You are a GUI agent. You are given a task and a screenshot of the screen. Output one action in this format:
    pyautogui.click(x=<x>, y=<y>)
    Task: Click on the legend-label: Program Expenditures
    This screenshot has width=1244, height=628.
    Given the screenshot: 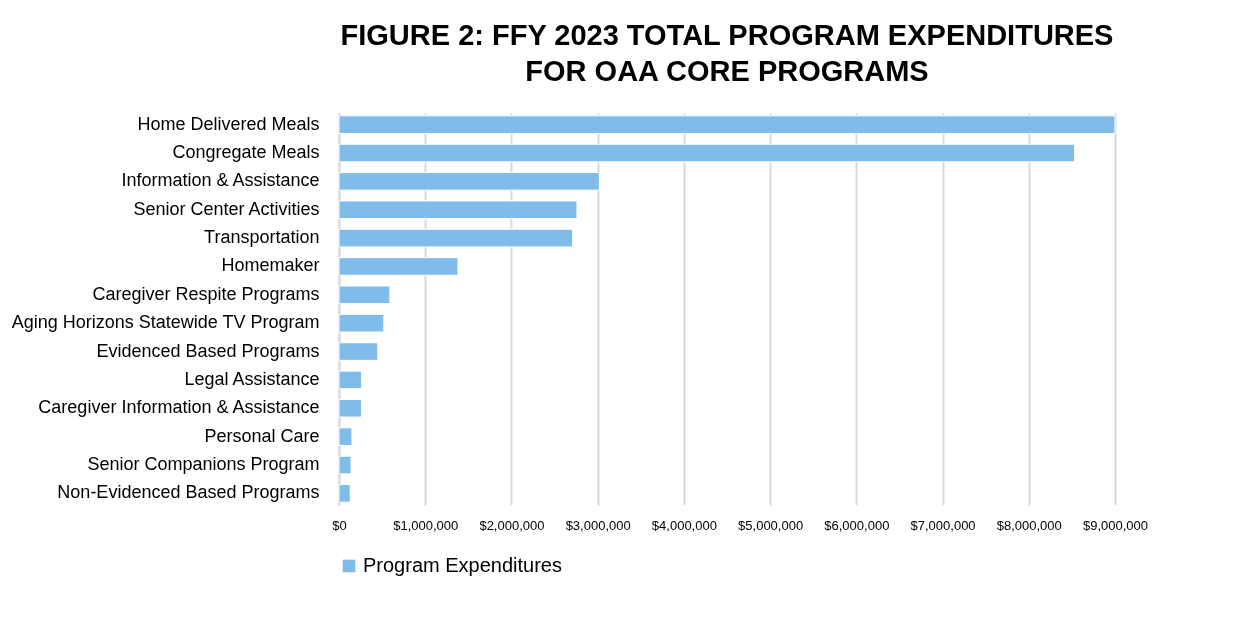 What is the action you would take?
    pyautogui.click(x=462, y=565)
    